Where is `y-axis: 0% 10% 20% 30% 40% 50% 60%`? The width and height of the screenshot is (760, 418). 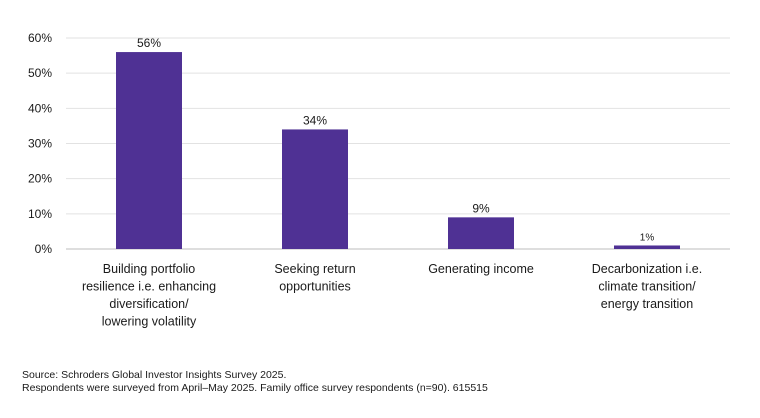
y-axis: 0% 10% 20% 30% 40% 50% 60% is located at coordinates (40, 143).